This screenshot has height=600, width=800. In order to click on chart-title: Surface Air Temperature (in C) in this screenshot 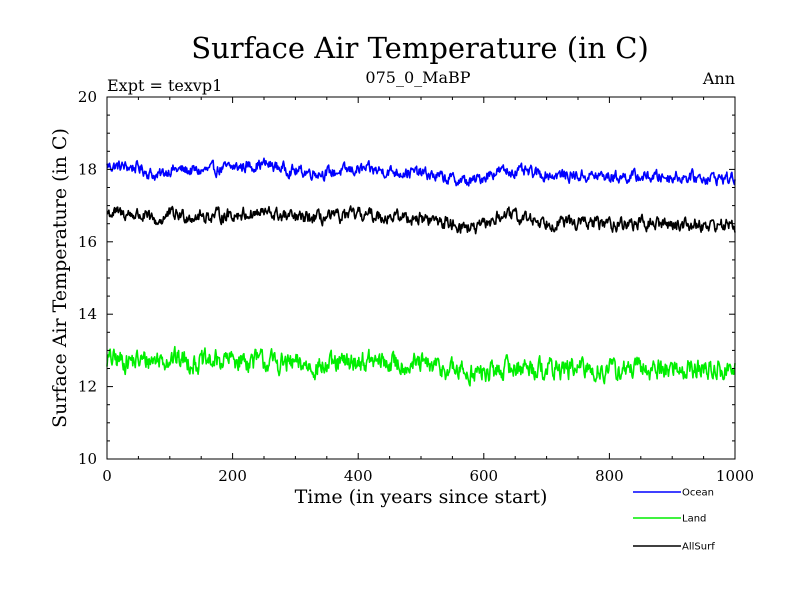, I will do `click(420, 48)`.